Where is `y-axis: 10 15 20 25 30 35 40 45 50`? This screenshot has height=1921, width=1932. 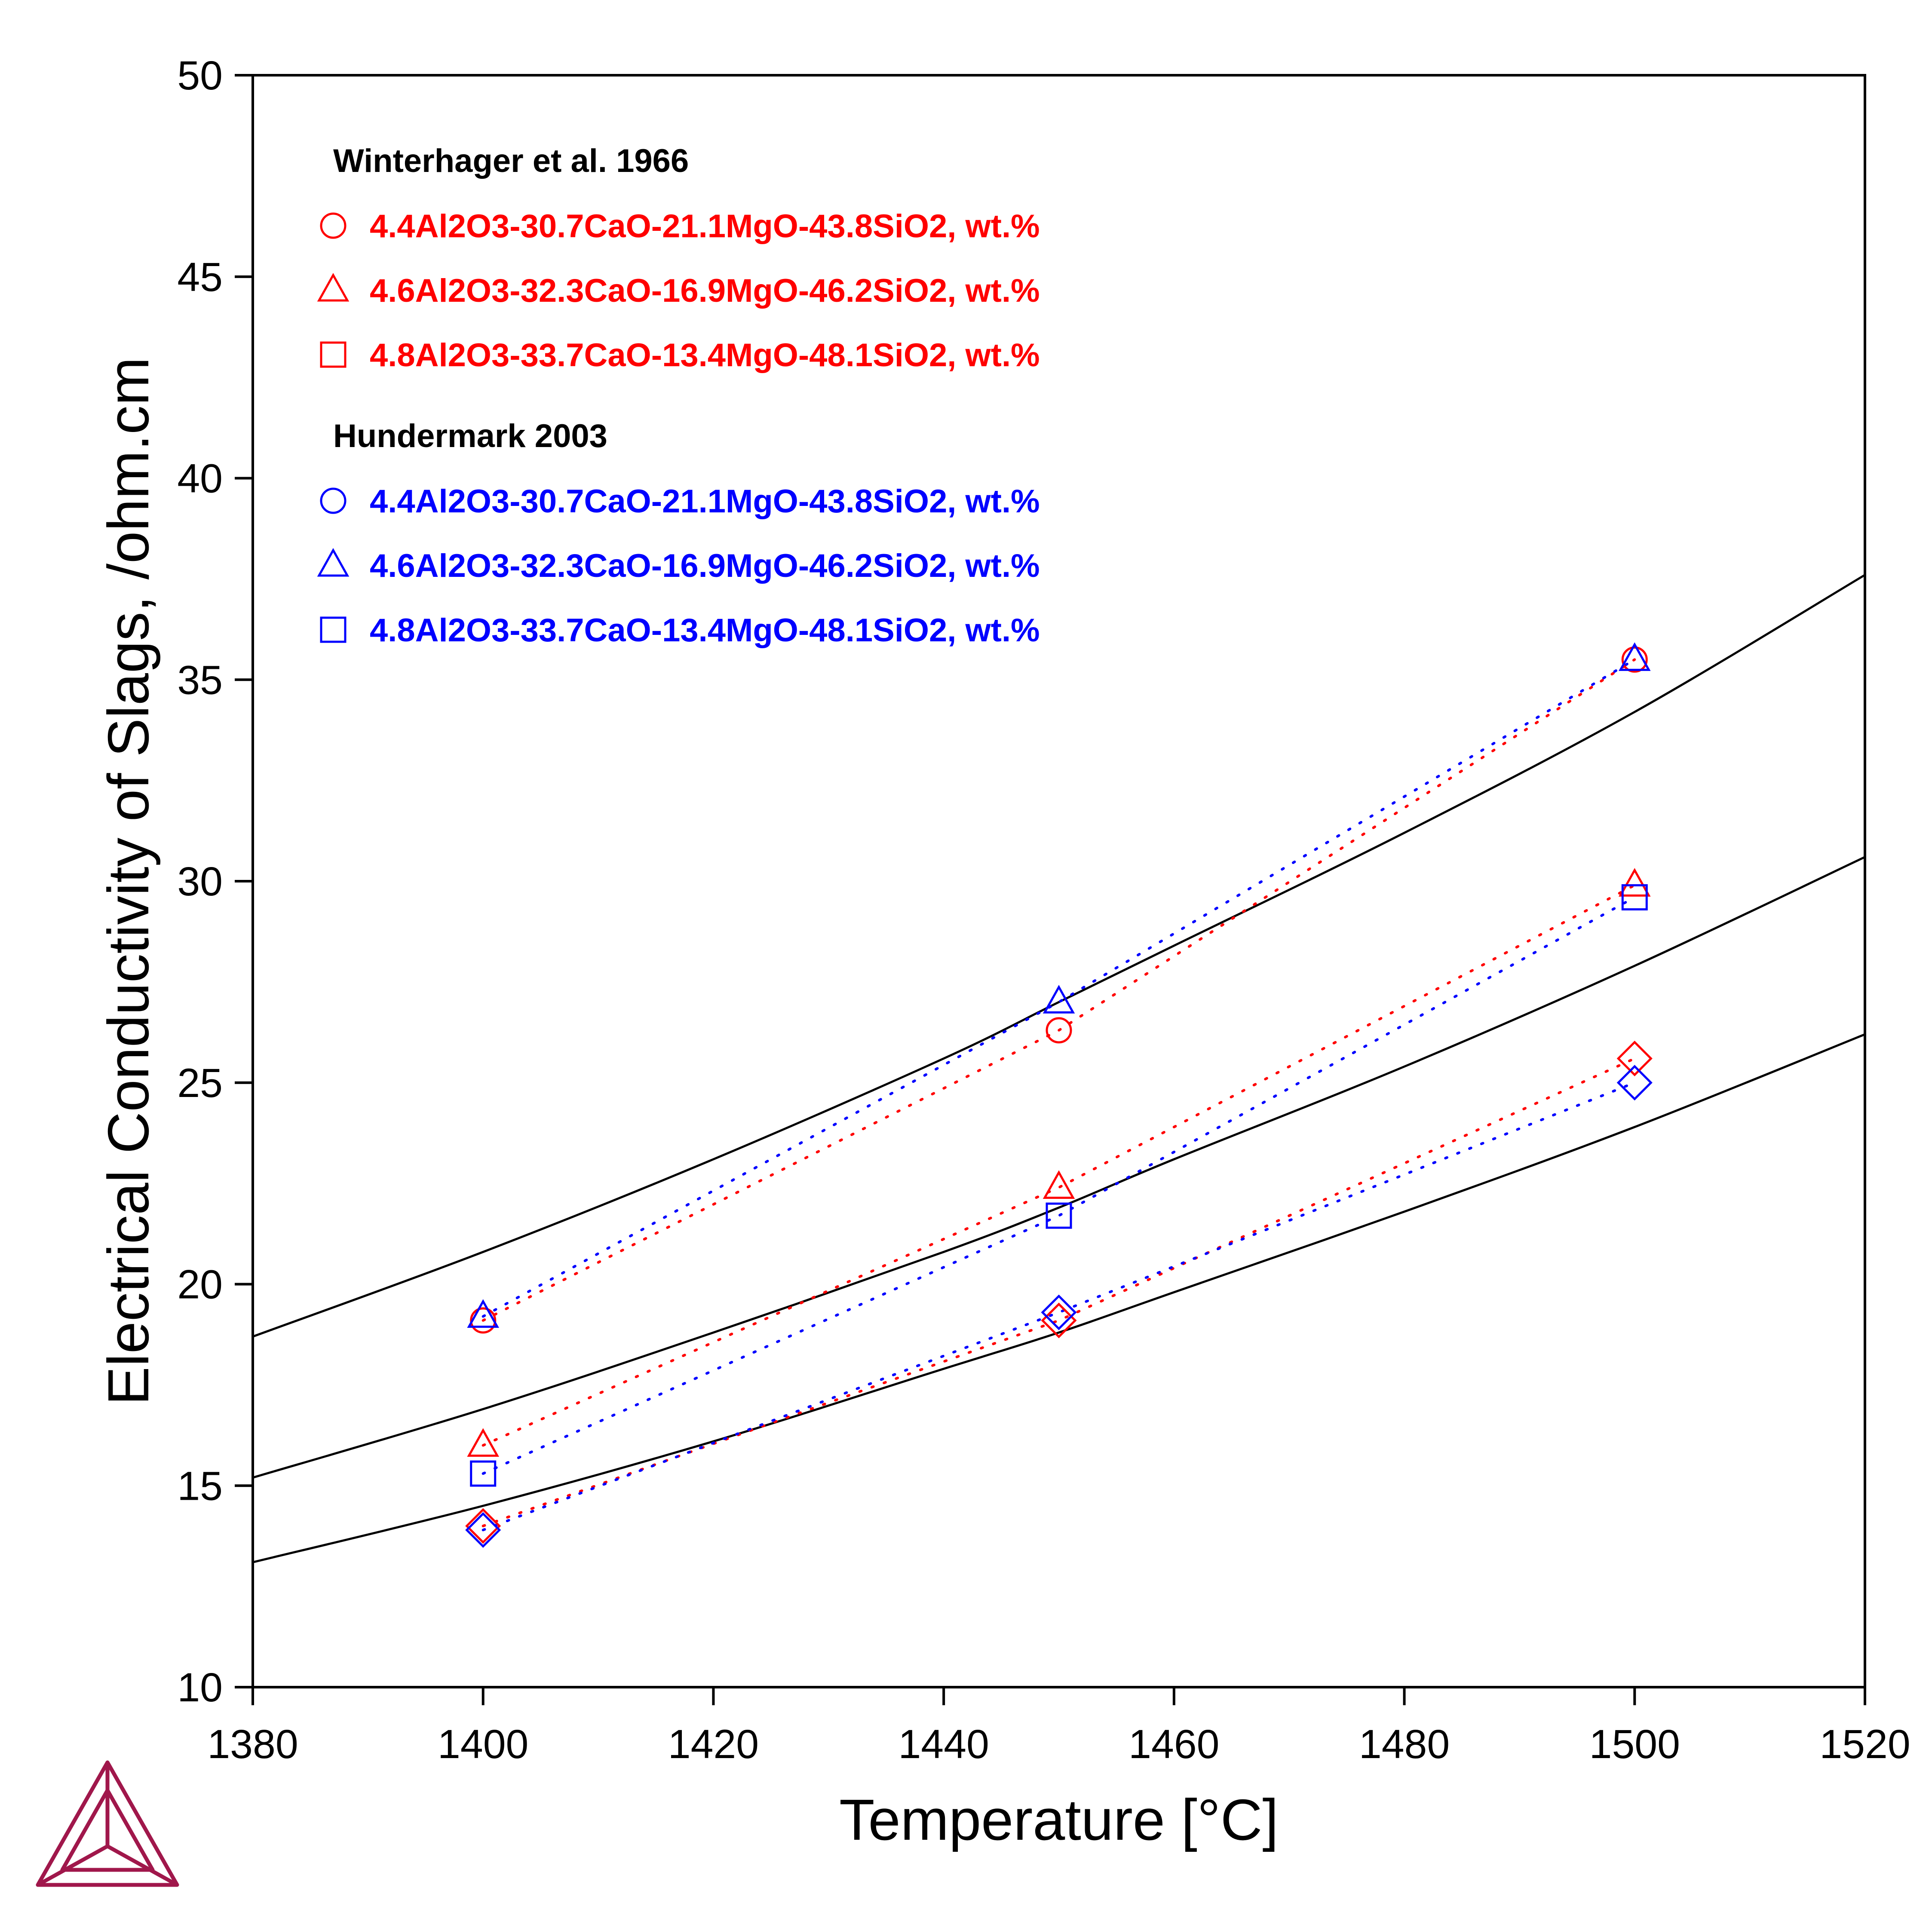 y-axis: 10 15 20 25 30 35 40 45 50 is located at coordinates (215, 881).